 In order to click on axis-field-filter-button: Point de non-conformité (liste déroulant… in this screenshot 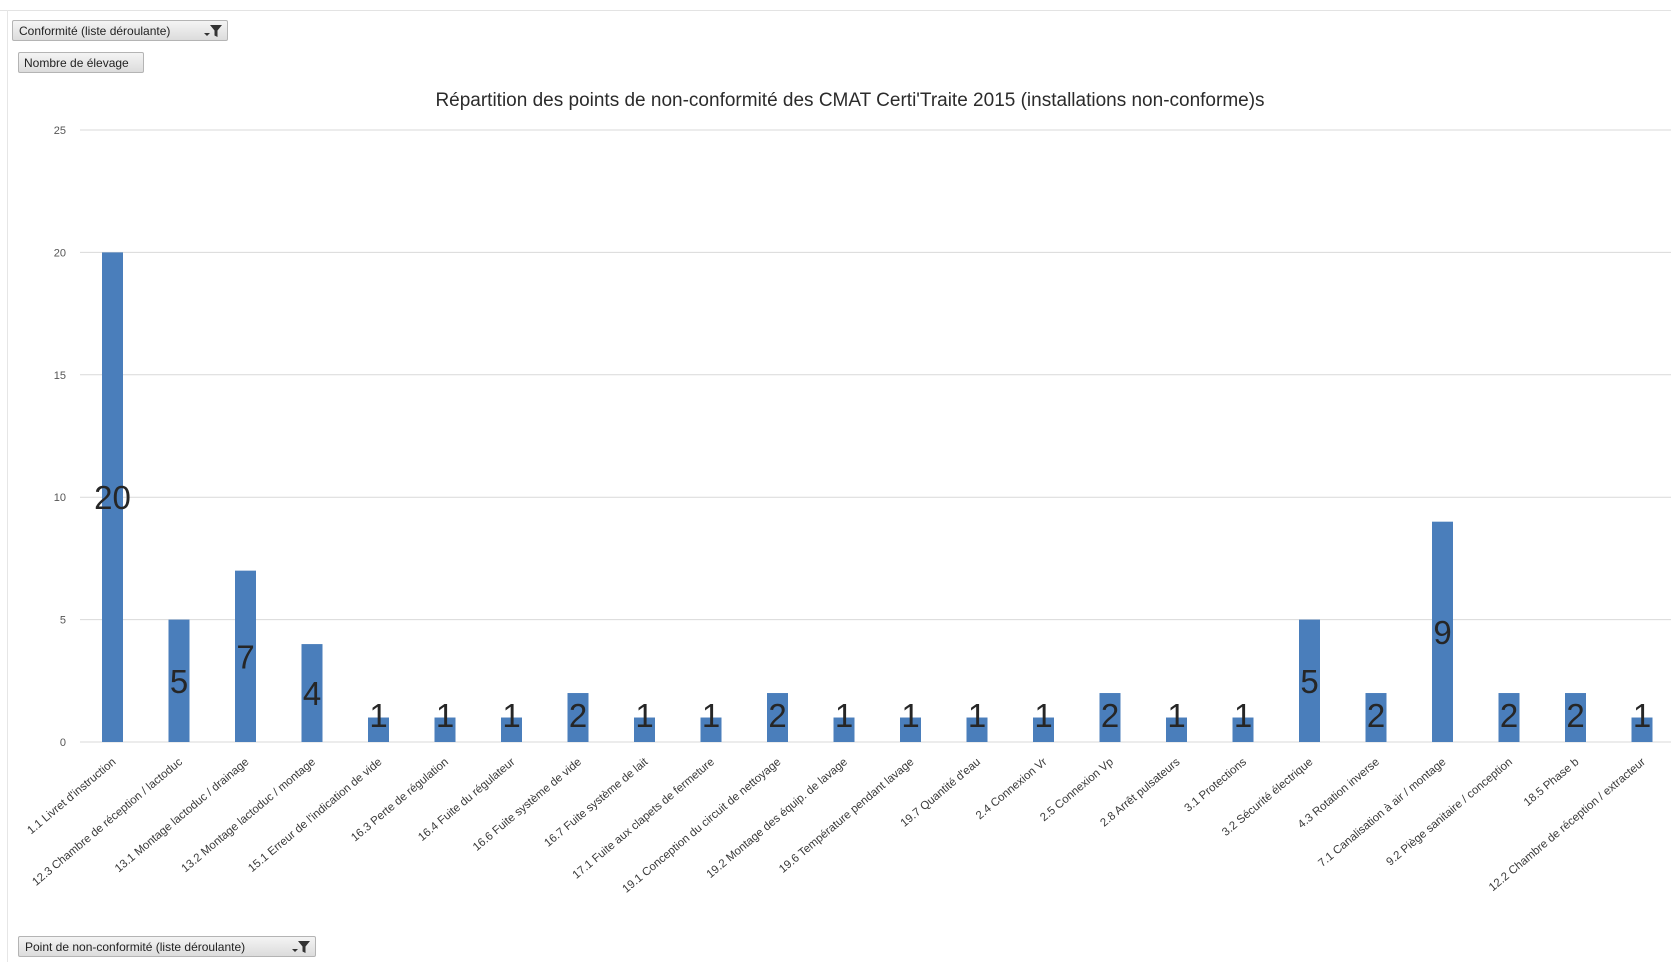, I will do `click(167, 946)`.